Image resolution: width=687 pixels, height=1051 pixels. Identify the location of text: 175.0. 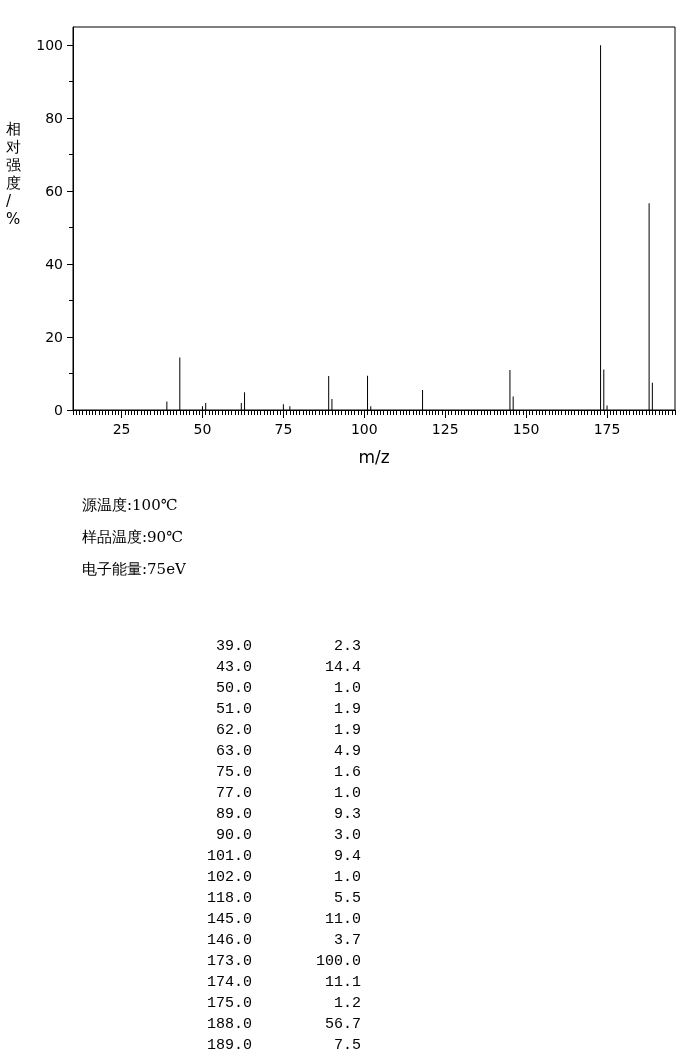
(229, 1004).